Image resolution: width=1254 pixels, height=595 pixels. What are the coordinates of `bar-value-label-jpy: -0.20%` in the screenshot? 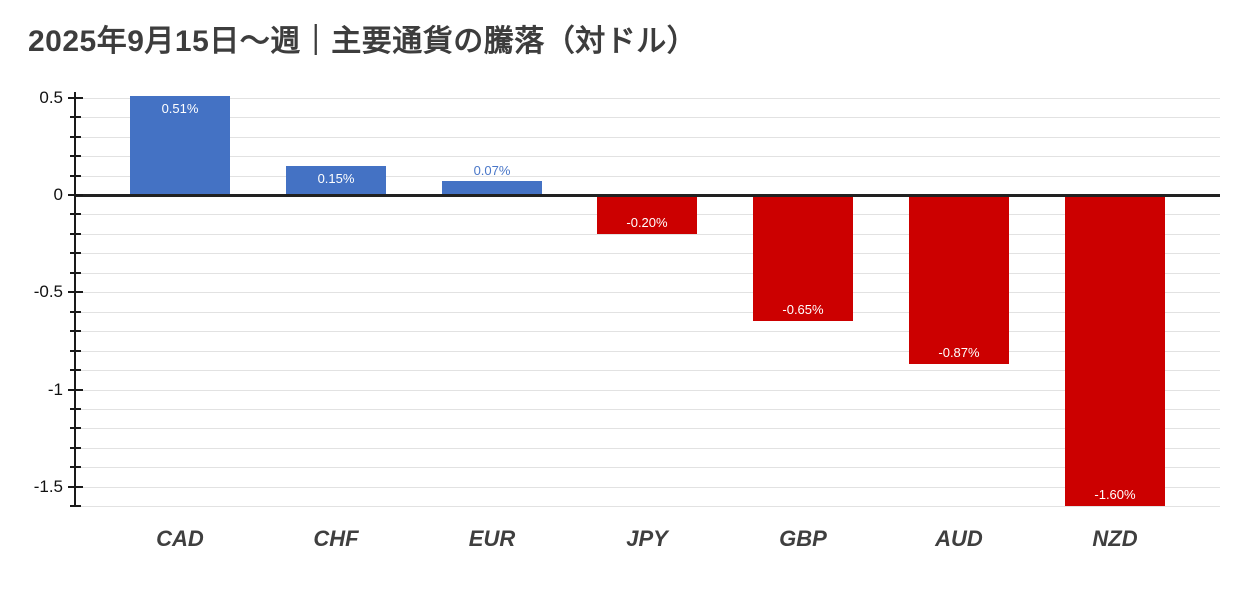 It's located at (647, 222).